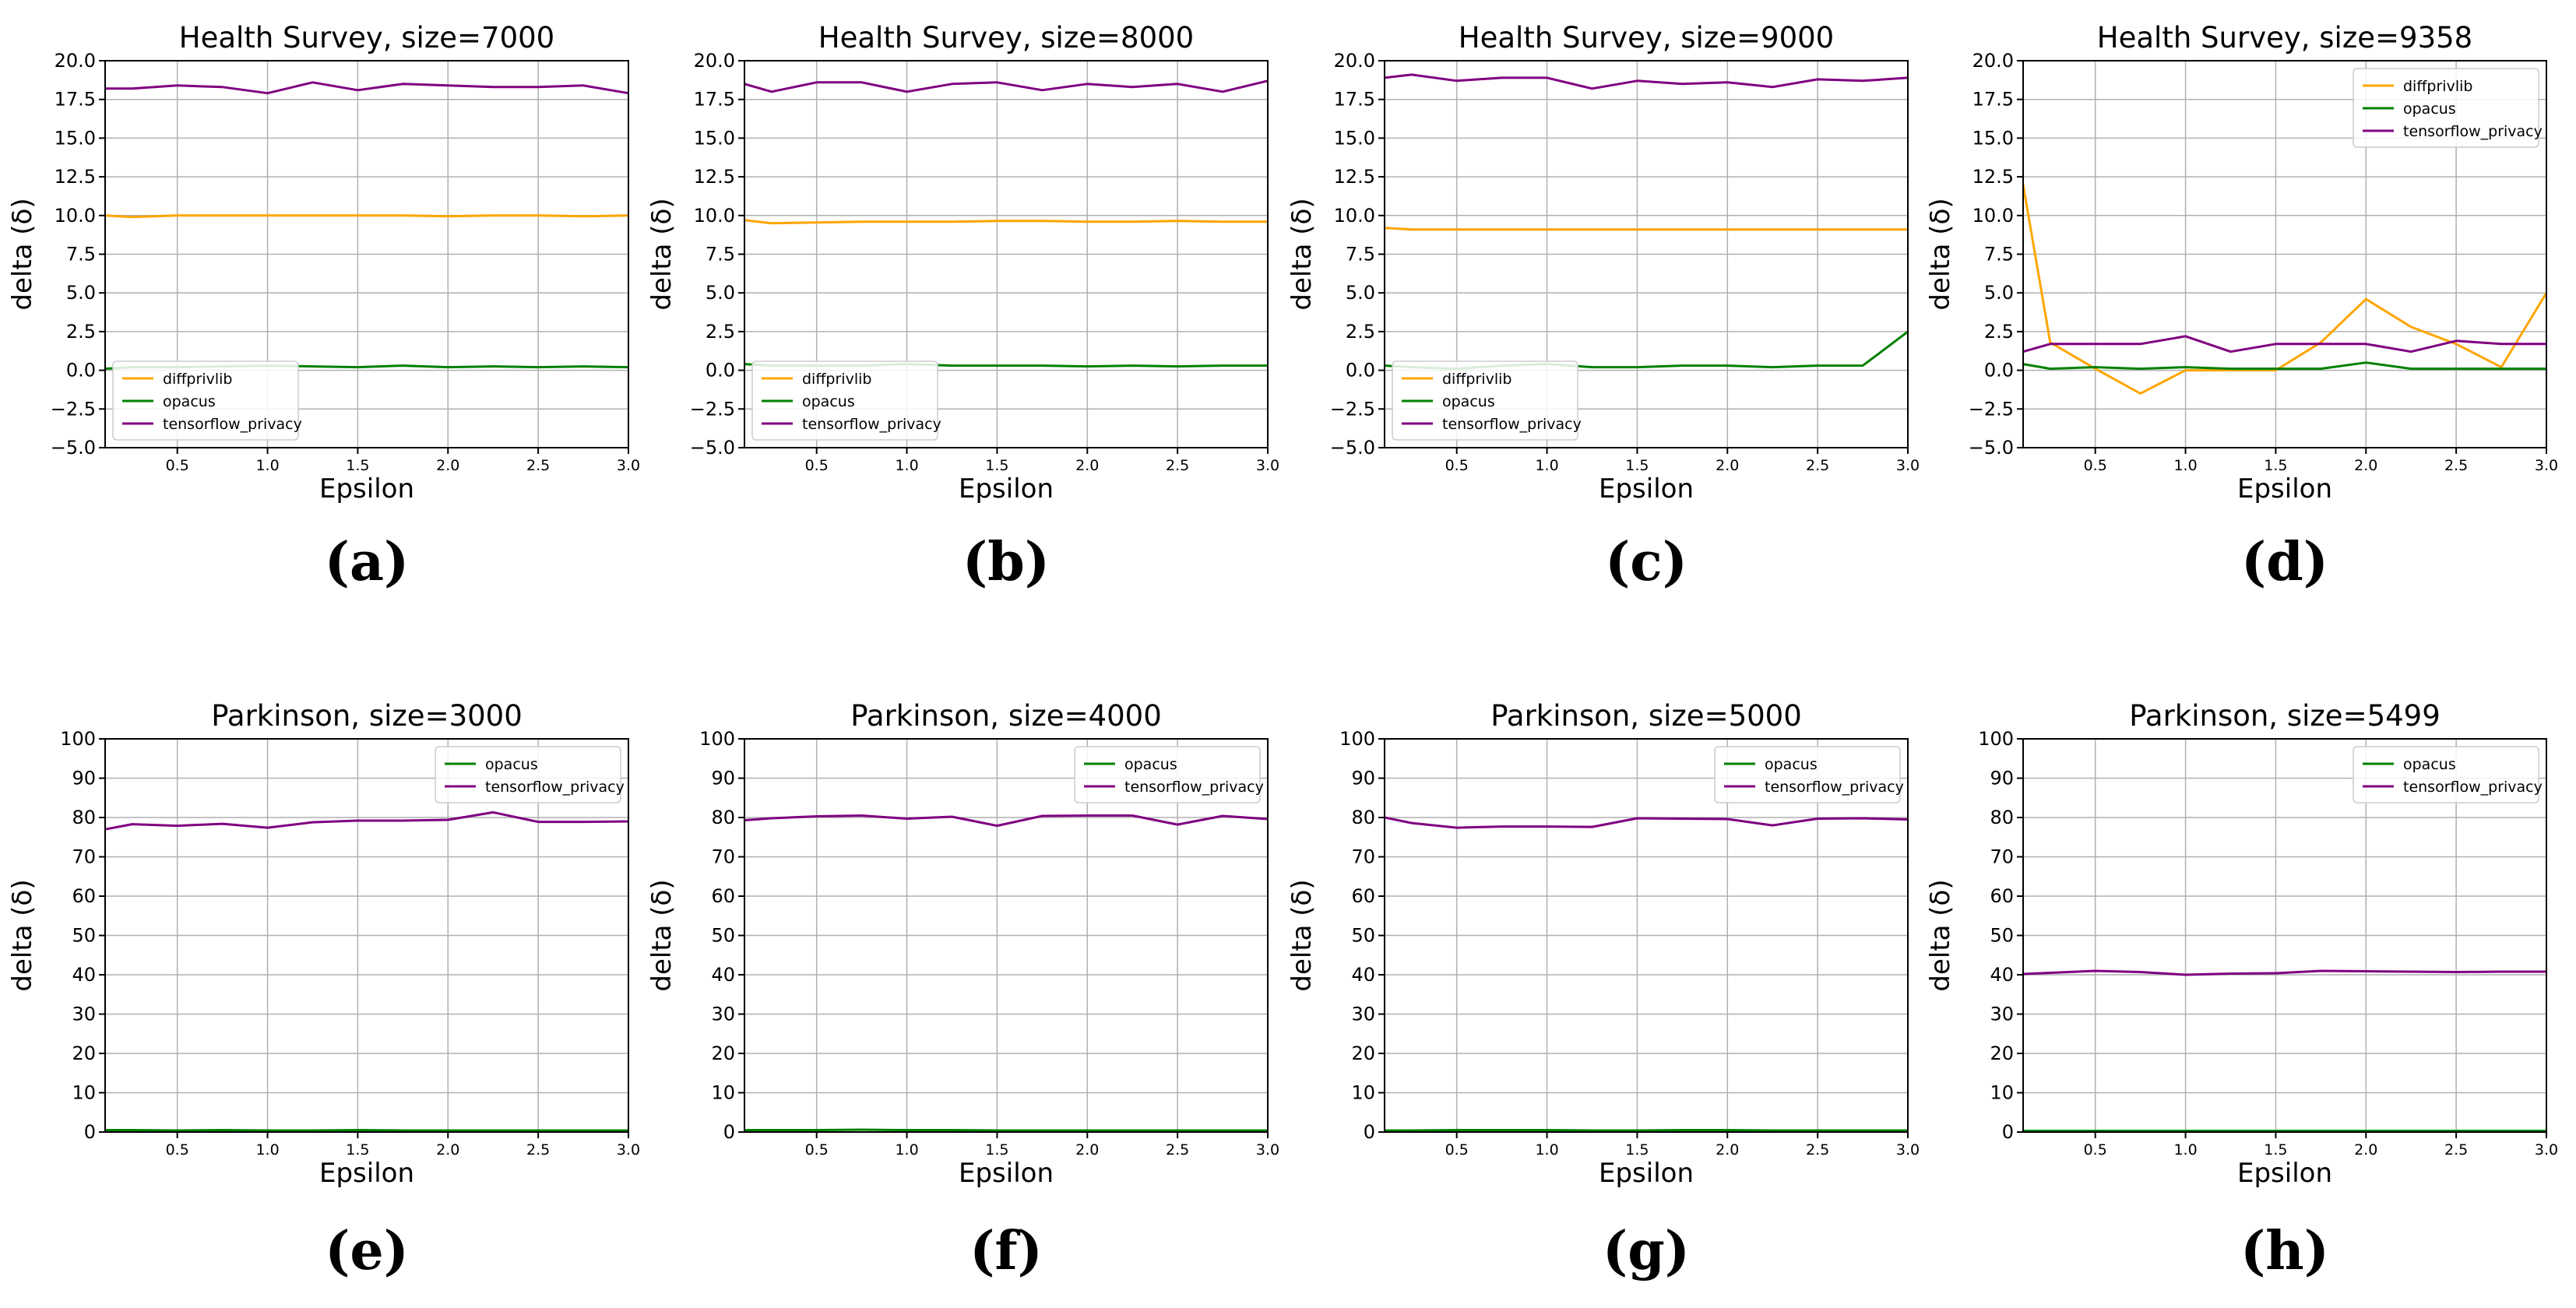  I want to click on y-tick-label: 20.0, so click(714, 61).